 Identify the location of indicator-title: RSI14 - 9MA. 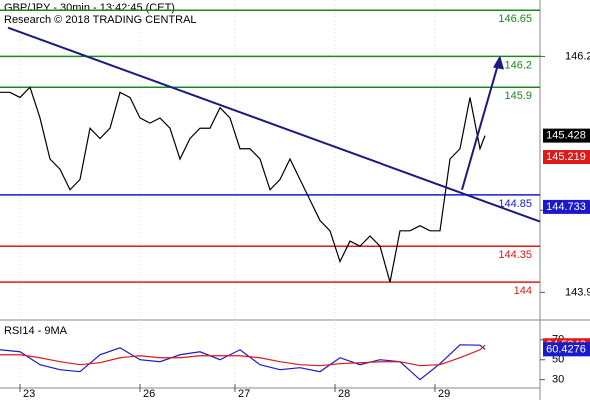
(36, 331).